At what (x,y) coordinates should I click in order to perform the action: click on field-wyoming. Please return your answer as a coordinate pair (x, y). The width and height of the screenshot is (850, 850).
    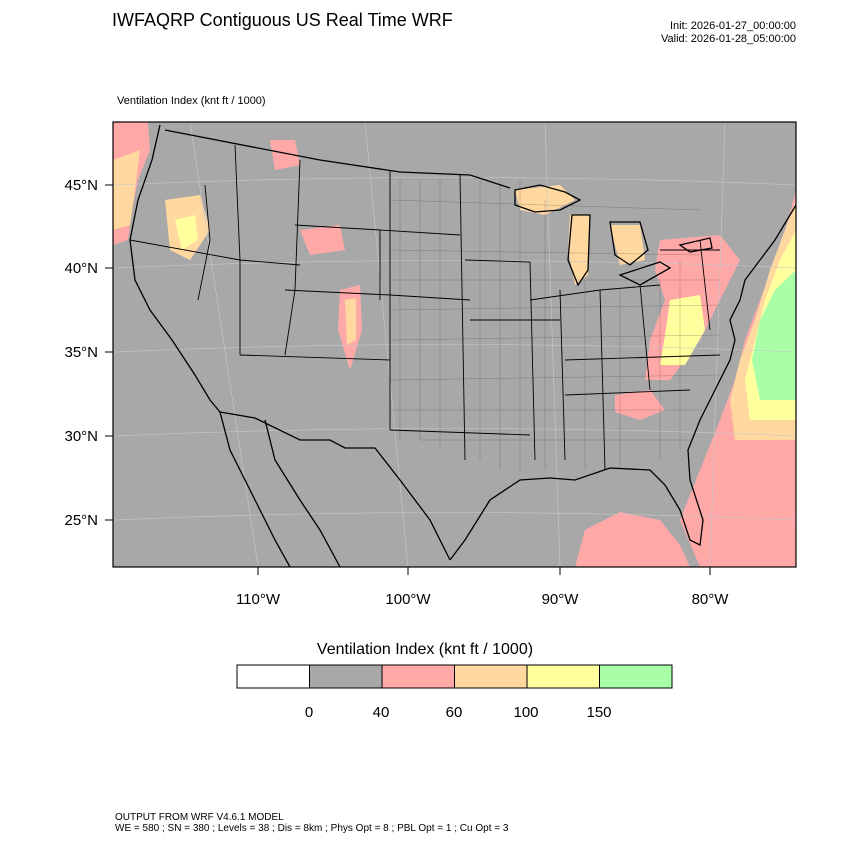
    Looking at the image, I should click on (322, 240).